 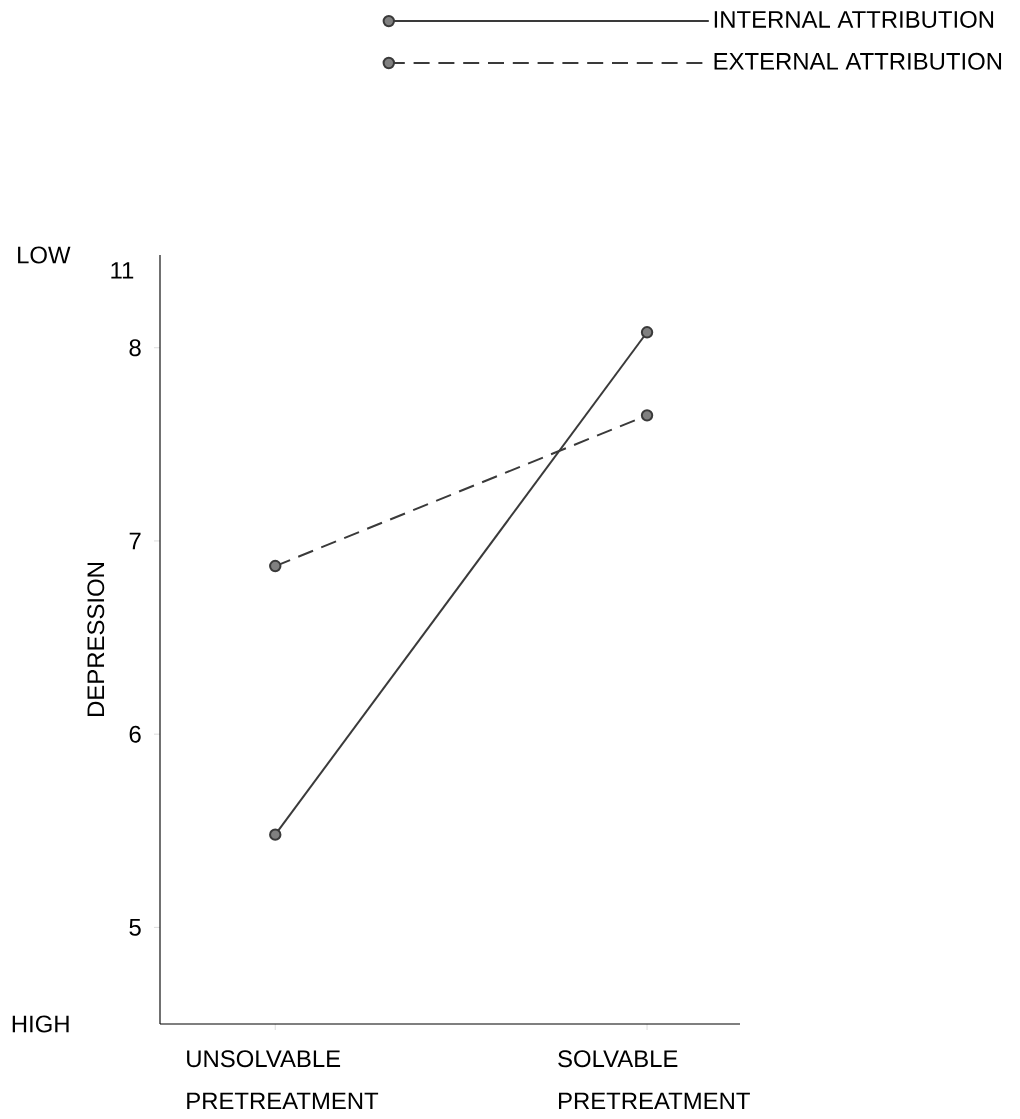 What do you see at coordinates (40, 1024) in the screenshot?
I see `text: HIGH` at bounding box center [40, 1024].